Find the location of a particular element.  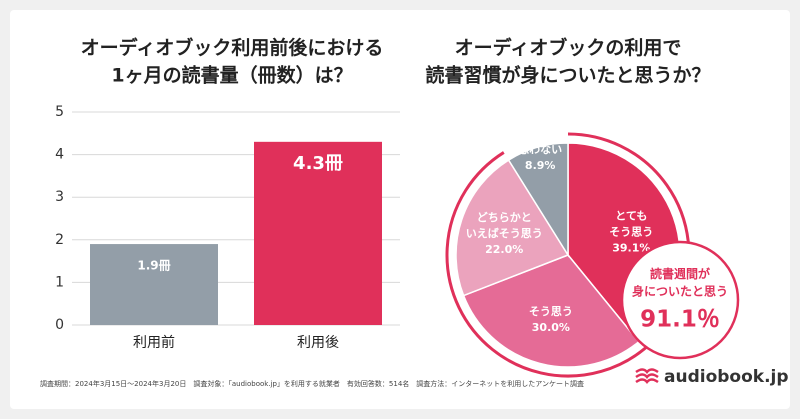

slice-value-label: 22.0% is located at coordinates (504, 249).